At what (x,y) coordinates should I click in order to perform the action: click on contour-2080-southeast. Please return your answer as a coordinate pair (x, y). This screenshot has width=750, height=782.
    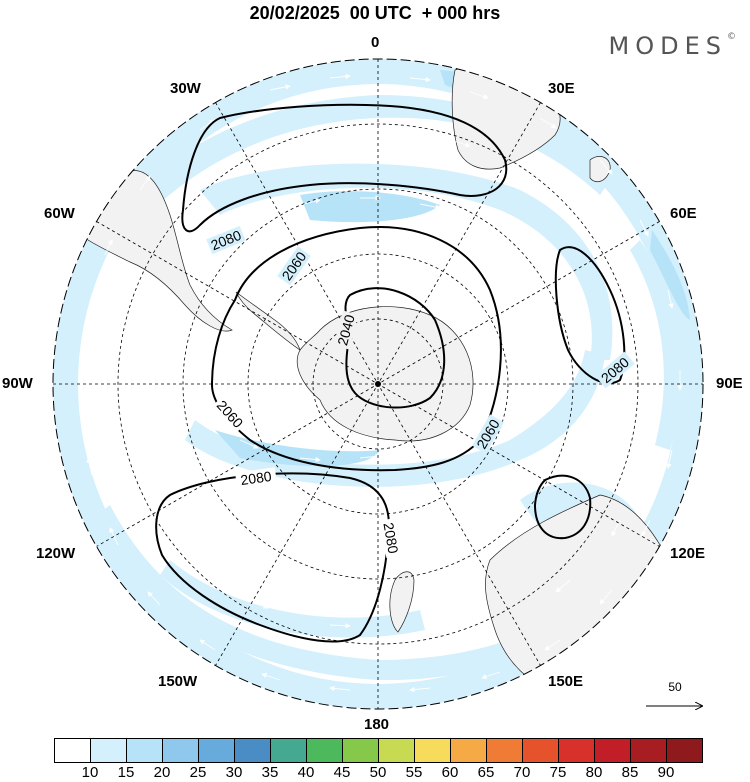
    Looking at the image, I should click on (562, 507).